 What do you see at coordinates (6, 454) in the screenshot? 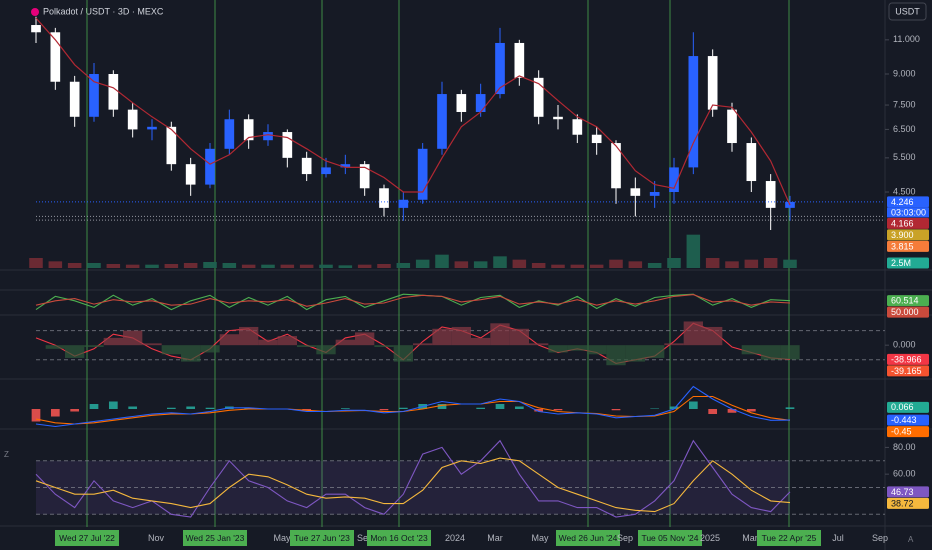
I see `toolbar-icon: Z` at bounding box center [6, 454].